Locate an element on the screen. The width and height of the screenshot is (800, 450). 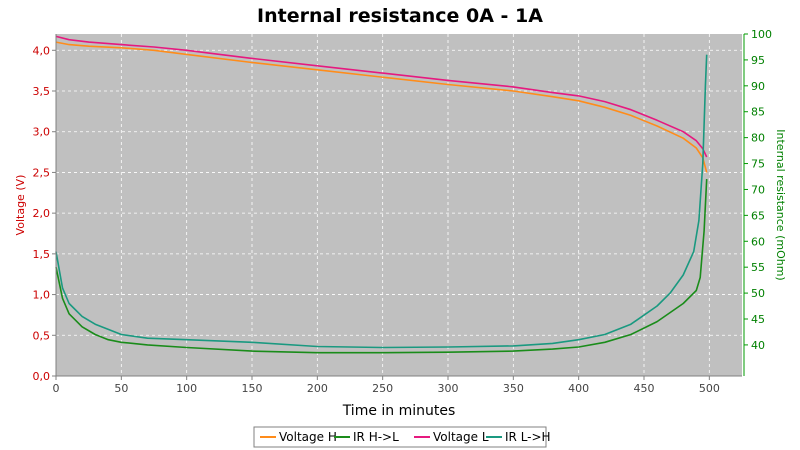
y-right-tick-label: 75 is located at coordinates (758, 164).